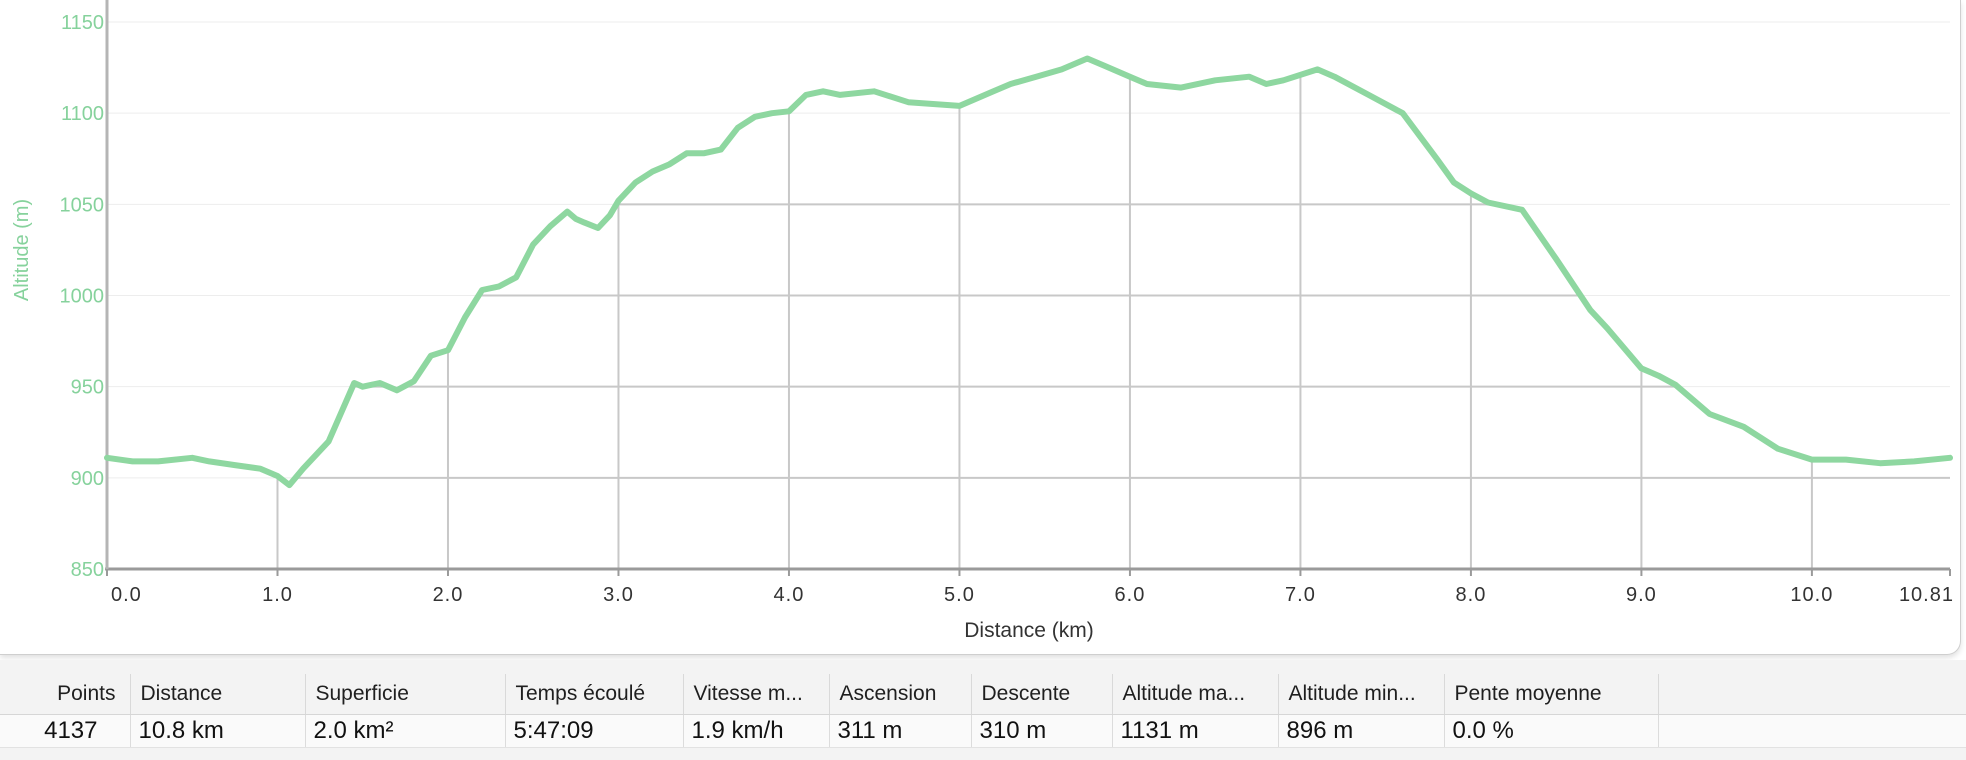 The width and height of the screenshot is (1966, 760). Describe the element at coordinates (1042, 731) in the screenshot. I see `cell-descent: 310 m` at that location.